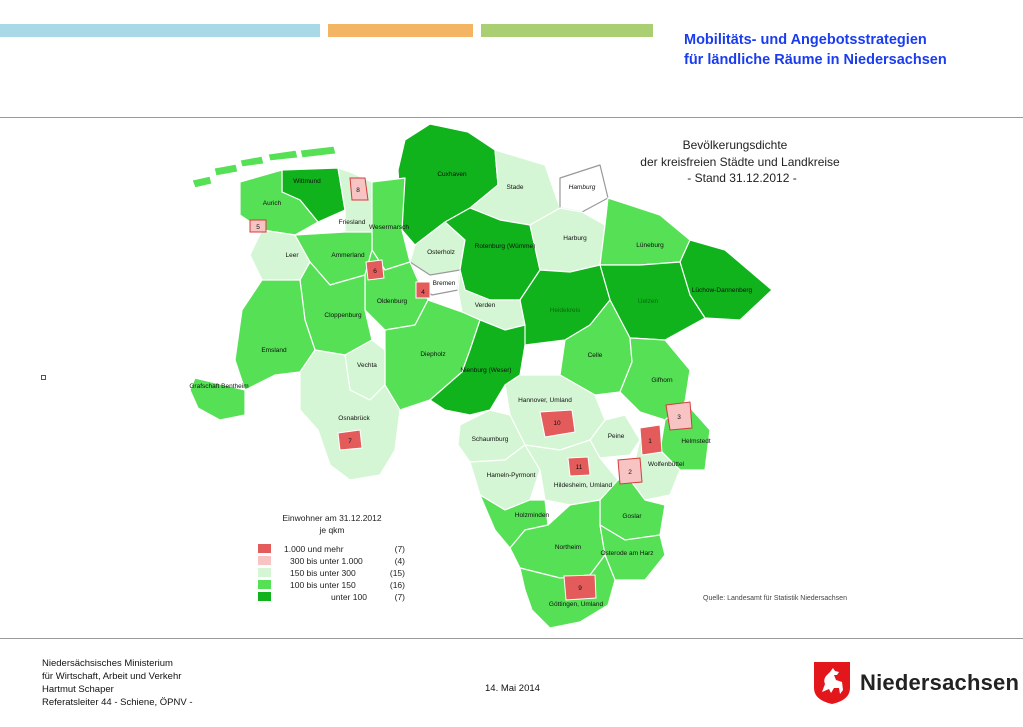 This screenshot has height=727, width=1023. I want to click on footer-org-line4: Referatsleiter 44 - Schiene, ÖPNV -, so click(117, 702).